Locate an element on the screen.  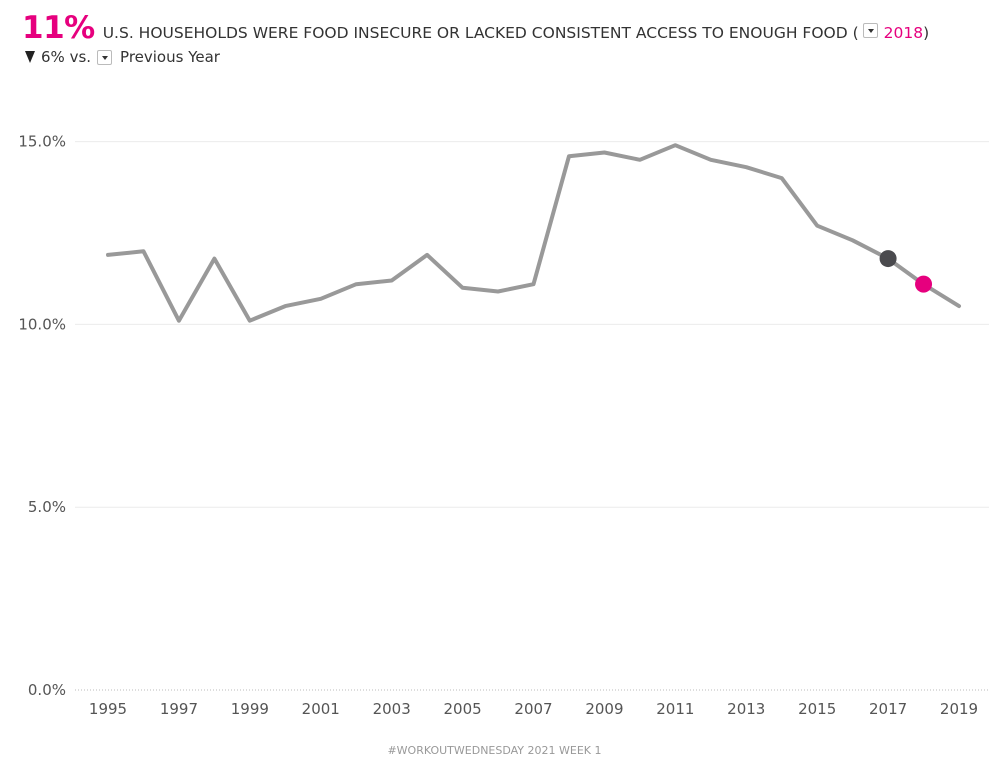
comparison-label: Previous Year is located at coordinates (170, 57).